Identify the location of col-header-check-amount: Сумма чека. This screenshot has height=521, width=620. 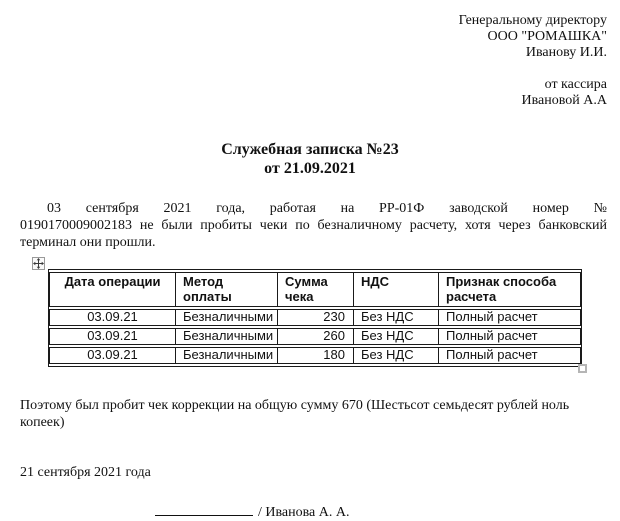
(316, 289).